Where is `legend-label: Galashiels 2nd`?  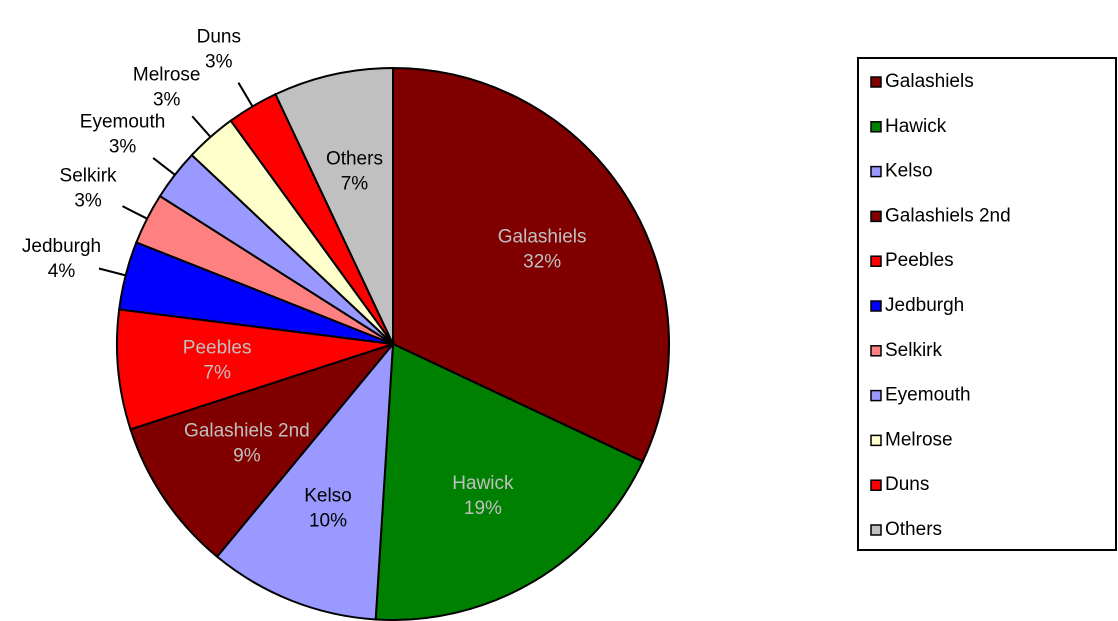 legend-label: Galashiels 2nd is located at coordinates (948, 215).